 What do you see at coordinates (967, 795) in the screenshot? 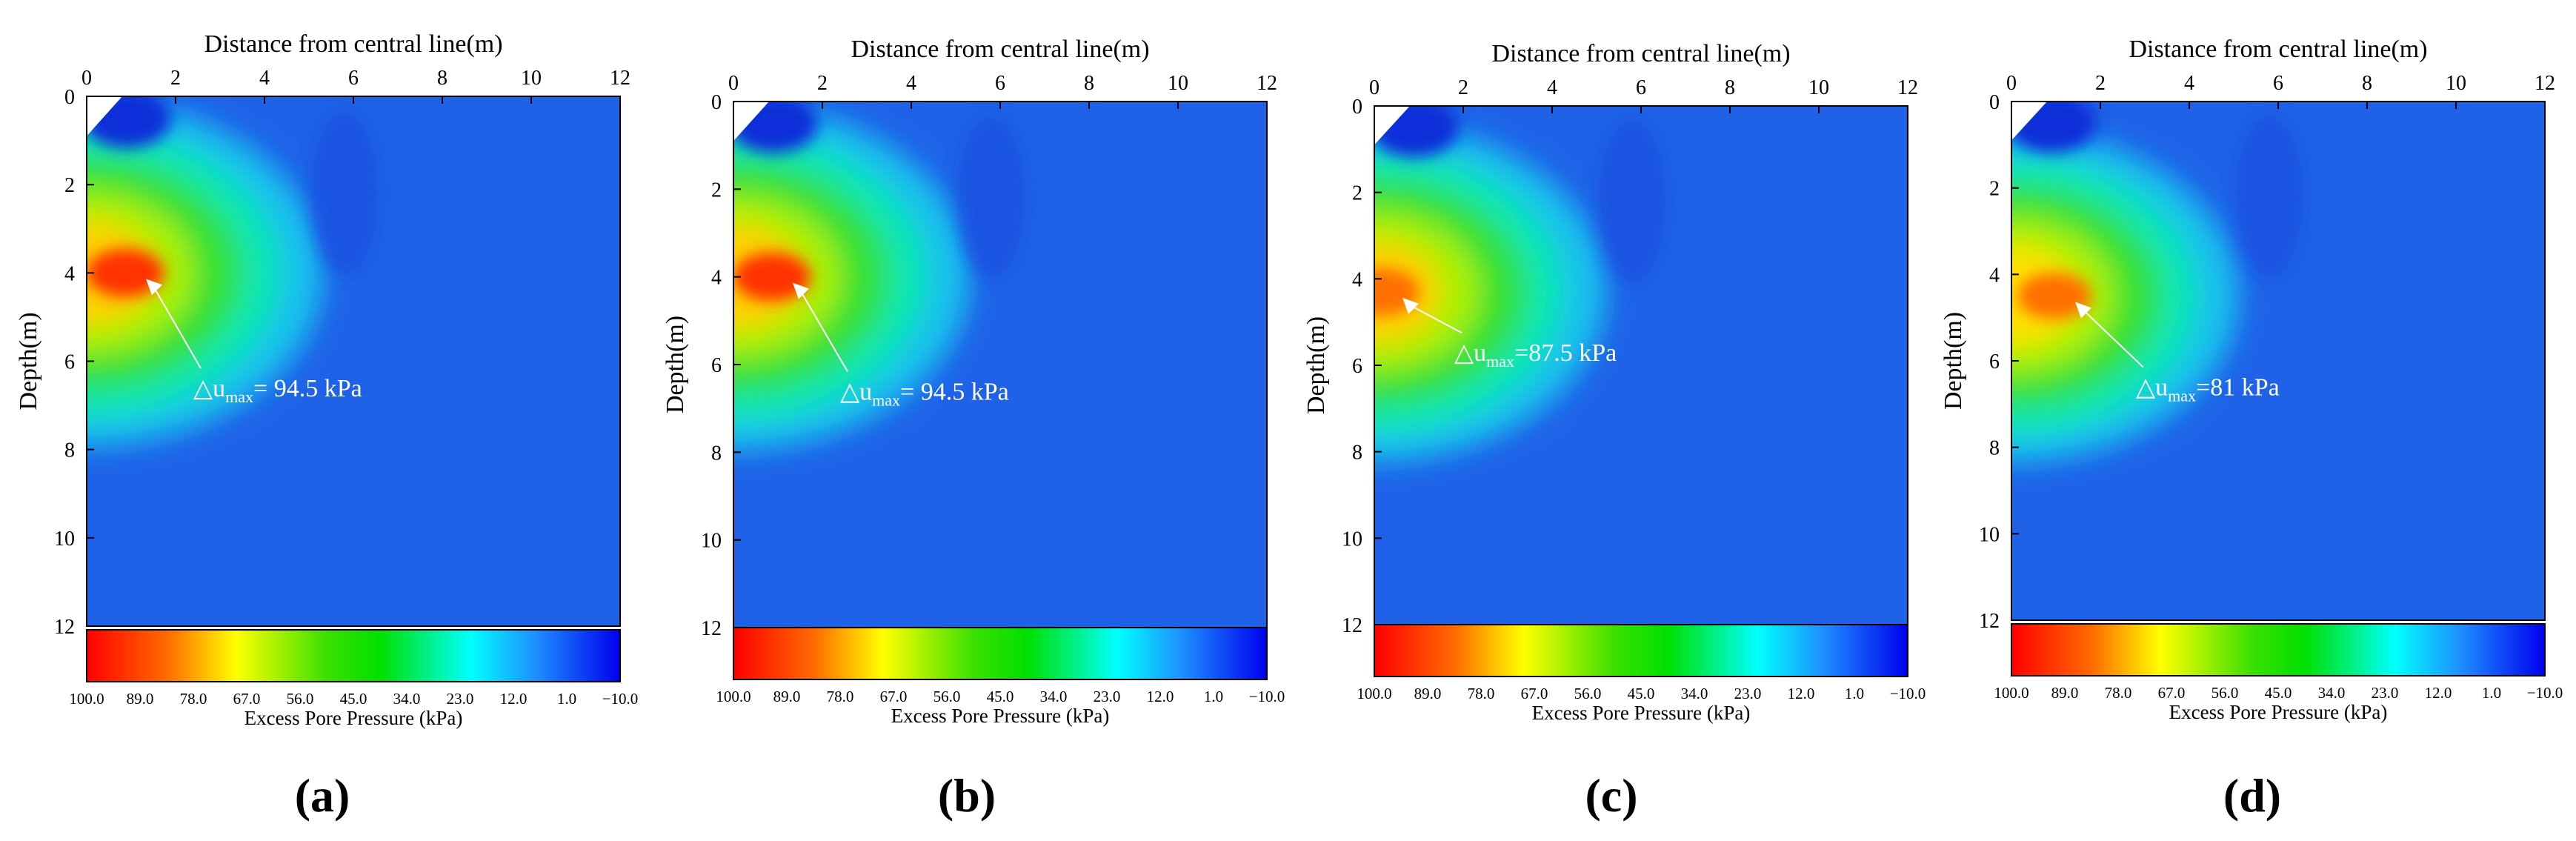
I see `panel-label: (b)` at bounding box center [967, 795].